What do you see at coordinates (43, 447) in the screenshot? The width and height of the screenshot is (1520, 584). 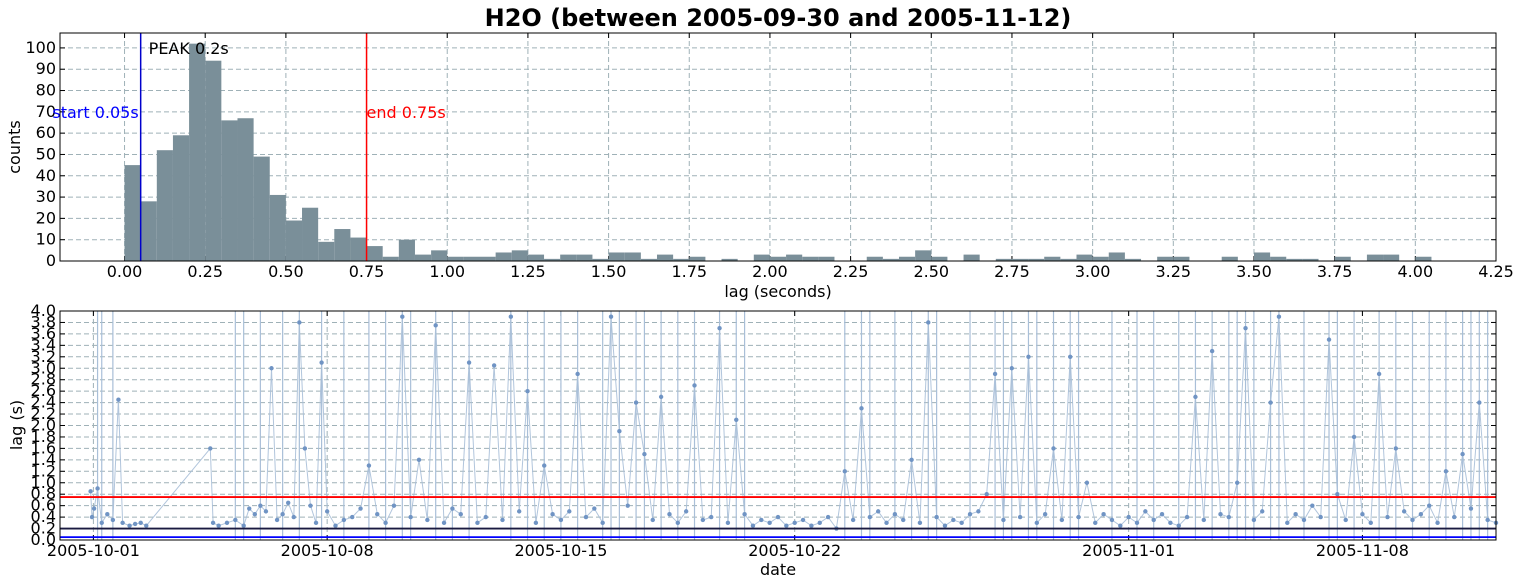 I see `timeseries-y-tick-label: 1.6` at bounding box center [43, 447].